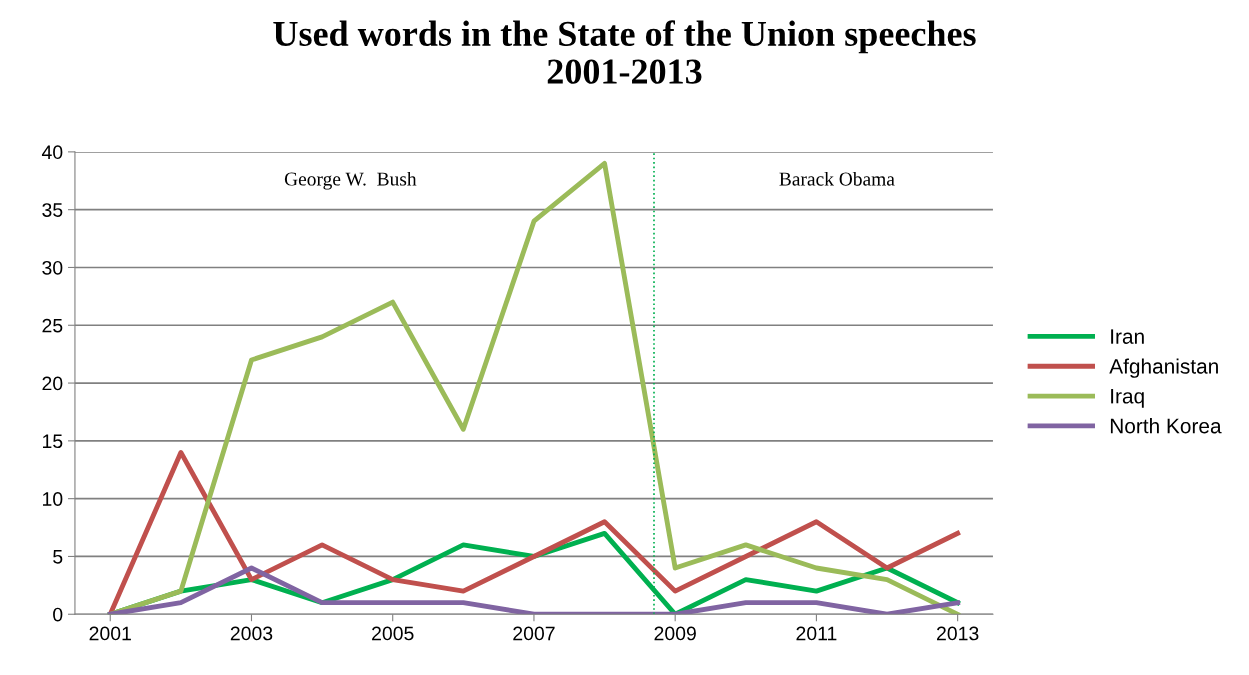 The width and height of the screenshot is (1249, 675). Describe the element at coordinates (534, 633) in the screenshot. I see `x-tick-label: 2007` at that location.